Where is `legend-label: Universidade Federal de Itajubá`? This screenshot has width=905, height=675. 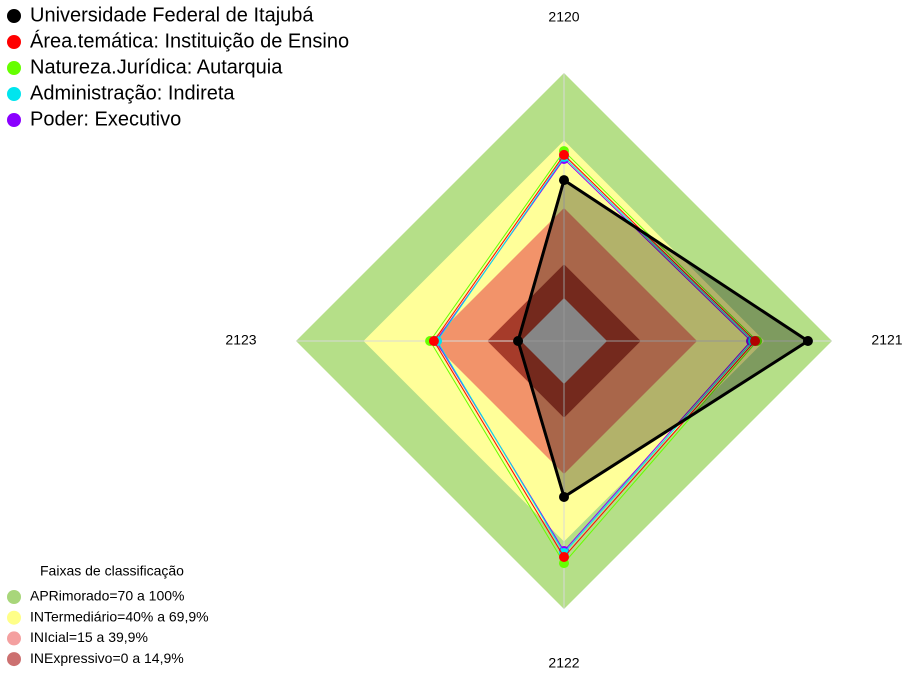
legend-label: Universidade Federal de Itajubá is located at coordinates (172, 15).